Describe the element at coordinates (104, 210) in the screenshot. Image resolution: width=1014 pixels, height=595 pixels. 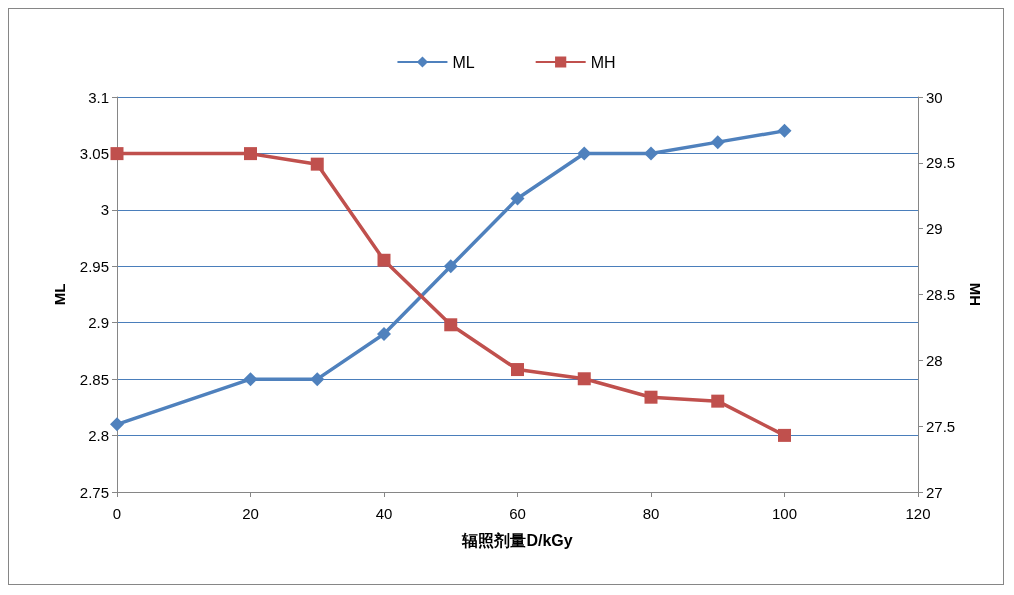
I see `y-tick-label: 3` at that location.